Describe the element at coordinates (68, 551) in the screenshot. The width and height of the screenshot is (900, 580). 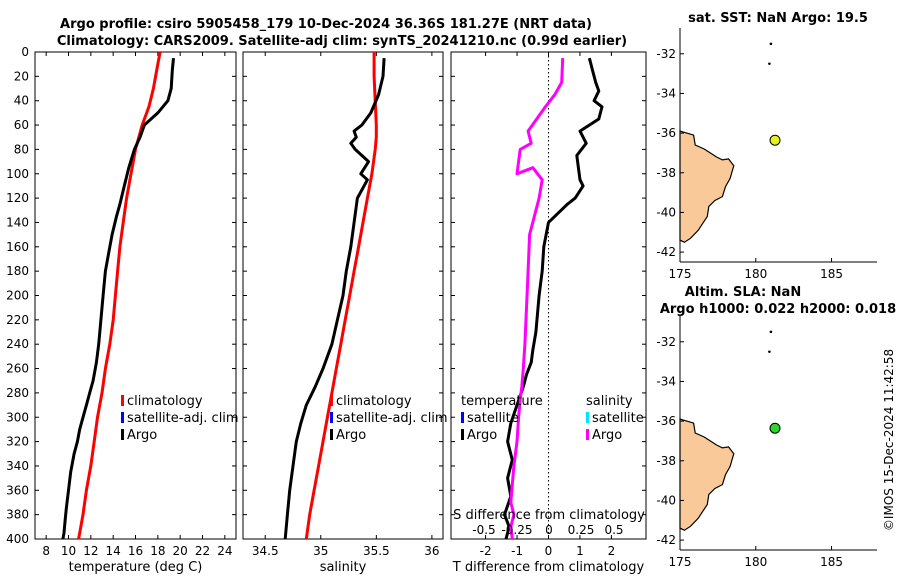
I see `x-tick-label: 10` at that location.